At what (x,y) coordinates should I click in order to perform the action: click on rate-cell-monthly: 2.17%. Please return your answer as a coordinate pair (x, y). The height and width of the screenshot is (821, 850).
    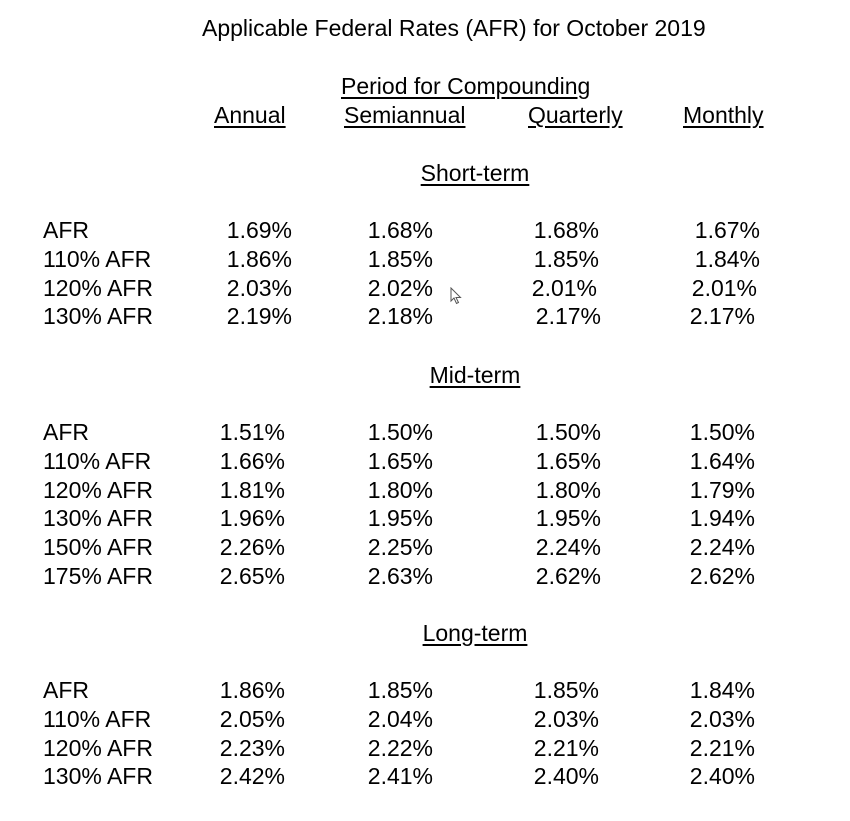
    Looking at the image, I should click on (722, 316).